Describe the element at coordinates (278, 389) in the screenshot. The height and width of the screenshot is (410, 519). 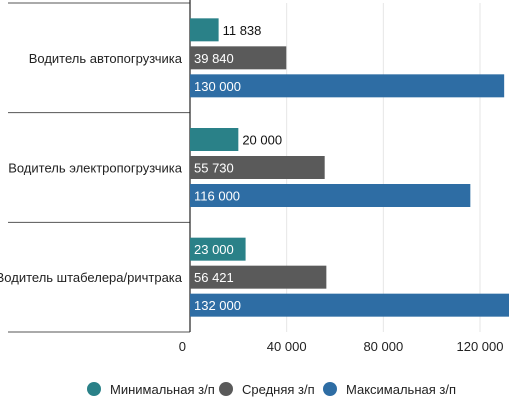
I see `legend-label: Средняя з/п` at that location.